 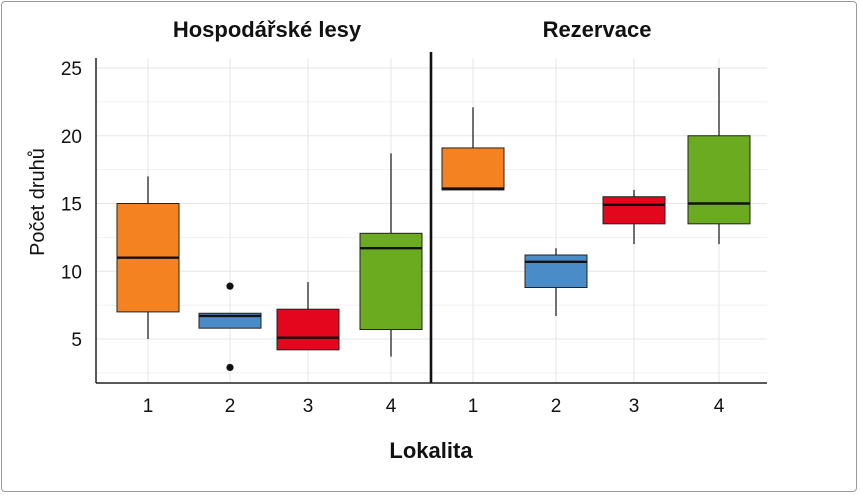 I want to click on y-tick-label: 15, so click(x=71, y=205).